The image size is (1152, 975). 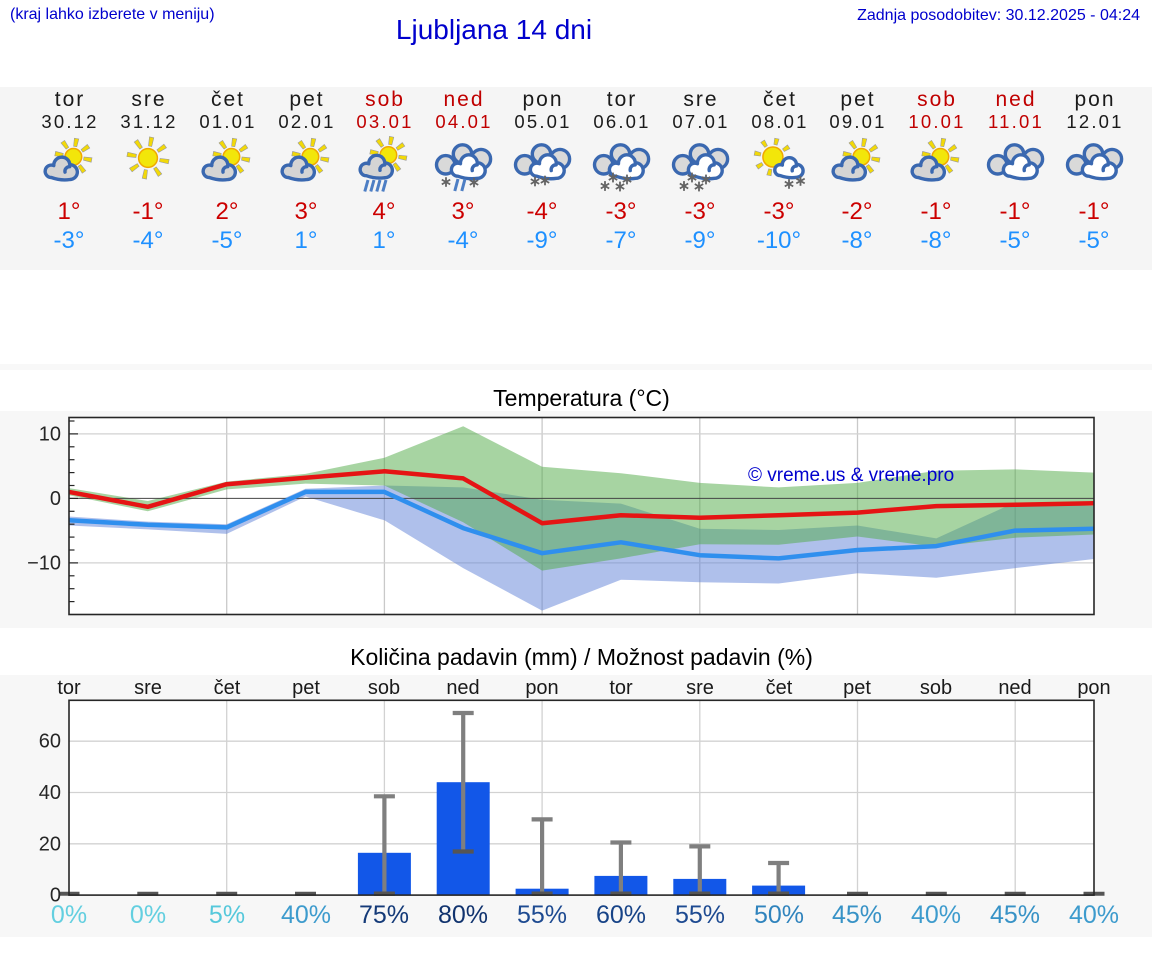 I want to click on svg-text: 60, so click(x=50, y=742).